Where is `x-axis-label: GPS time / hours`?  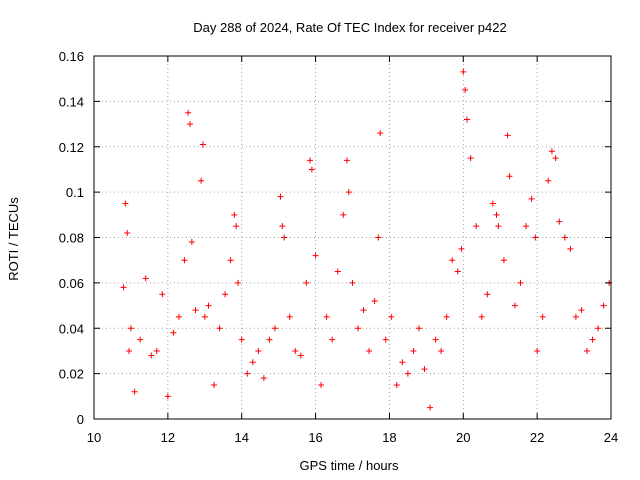 x-axis-label: GPS time / hours is located at coordinates (349, 465).